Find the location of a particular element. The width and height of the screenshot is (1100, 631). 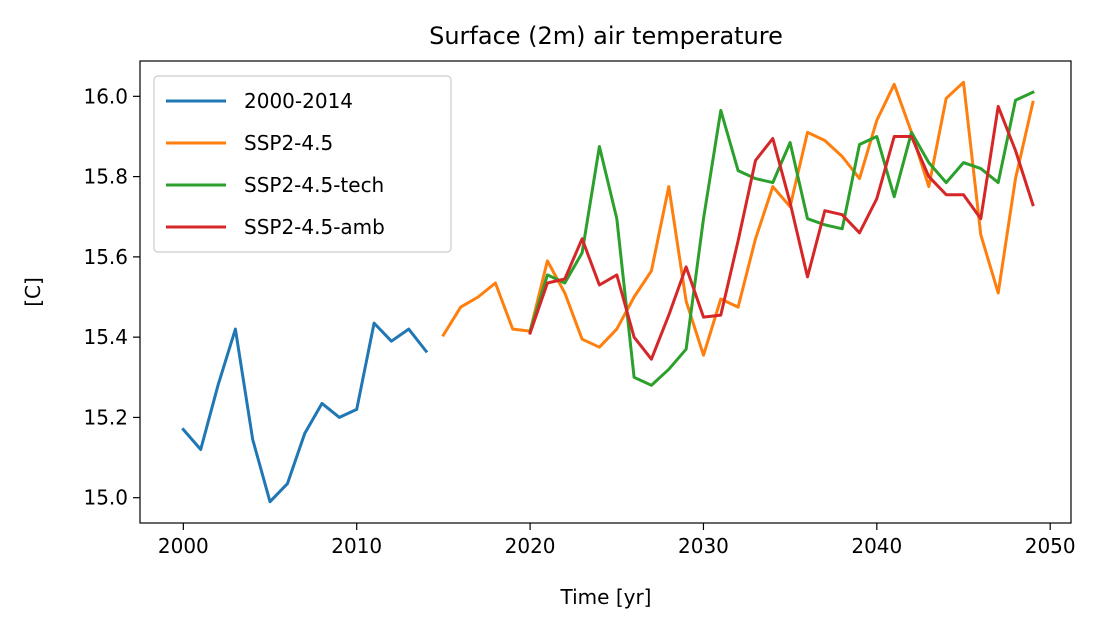

y-tick-label: 15.2 is located at coordinates (105, 417).